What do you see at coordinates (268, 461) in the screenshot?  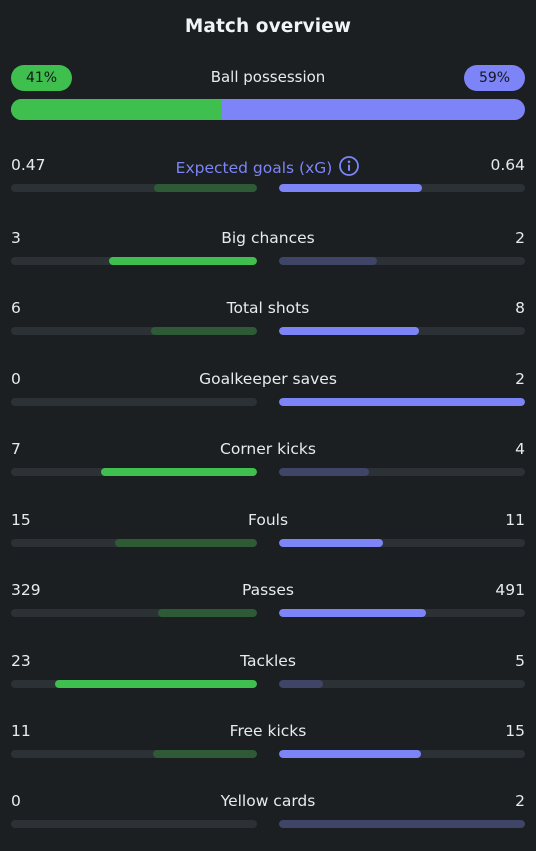 I see `stat-row: 7 Corner kicks 4` at bounding box center [268, 461].